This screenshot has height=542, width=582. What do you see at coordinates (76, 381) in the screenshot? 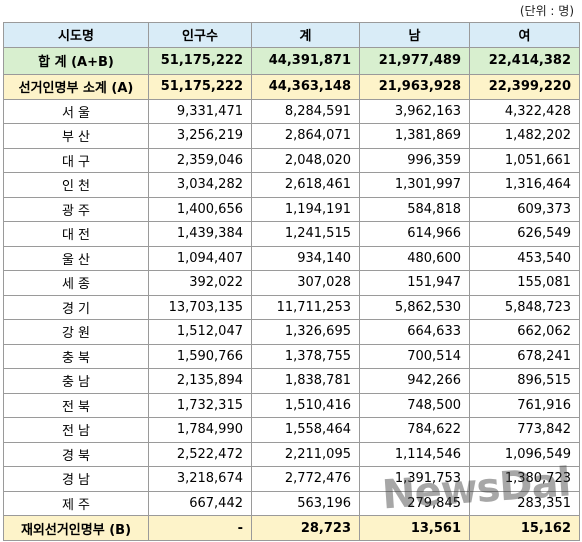
I see `cell-name: 충 남` at bounding box center [76, 381].